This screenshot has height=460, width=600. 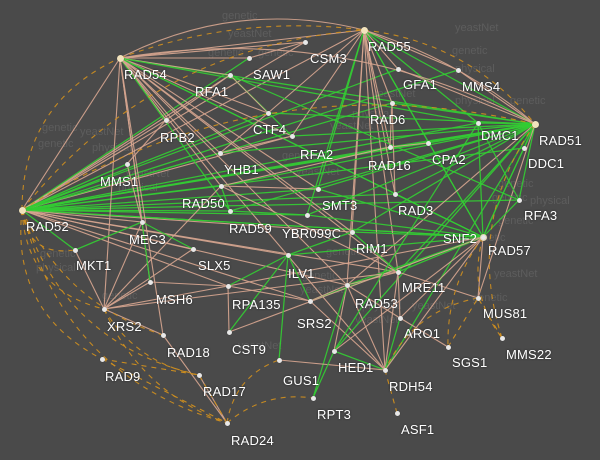 What do you see at coordinates (478, 123) in the screenshot?
I see `graph-node-dmc1` at bounding box center [478, 123].